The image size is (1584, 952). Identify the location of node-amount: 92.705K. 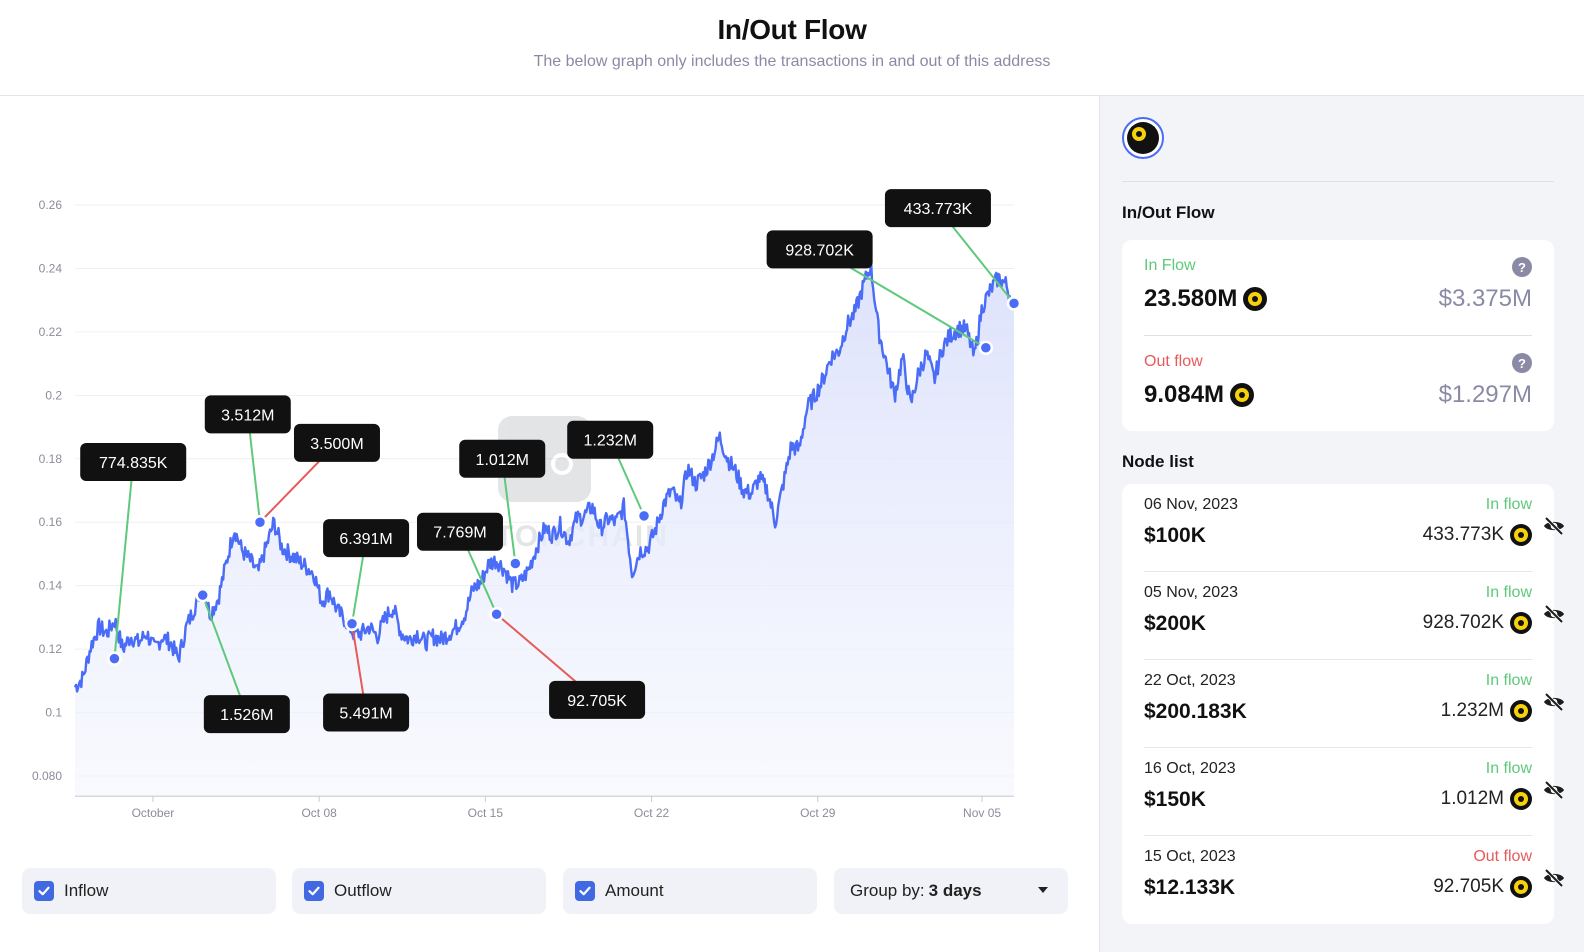
(1482, 887).